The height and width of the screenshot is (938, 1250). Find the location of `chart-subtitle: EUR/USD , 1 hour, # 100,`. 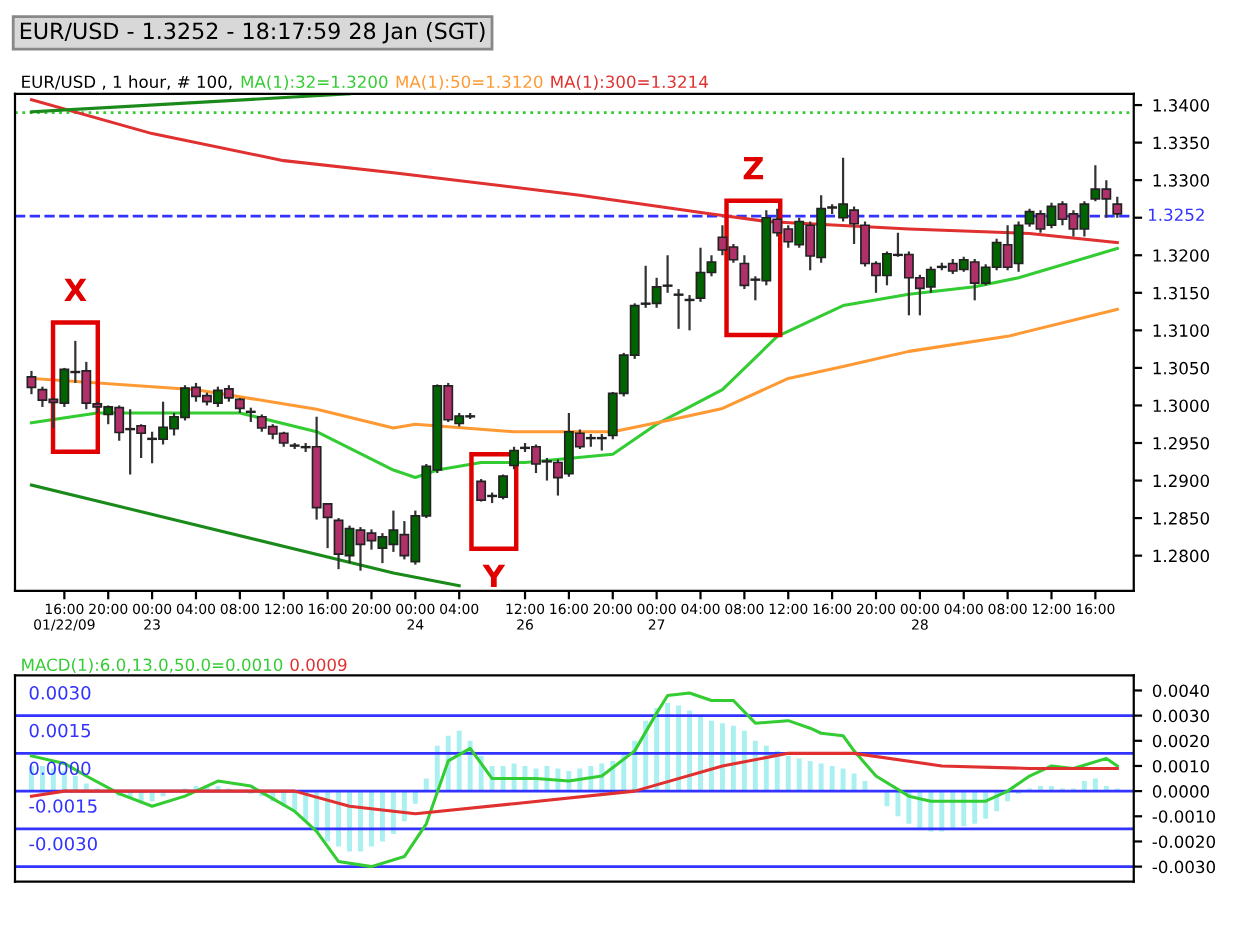

chart-subtitle: EUR/USD , 1 hour, # 100, is located at coordinates (127, 82).